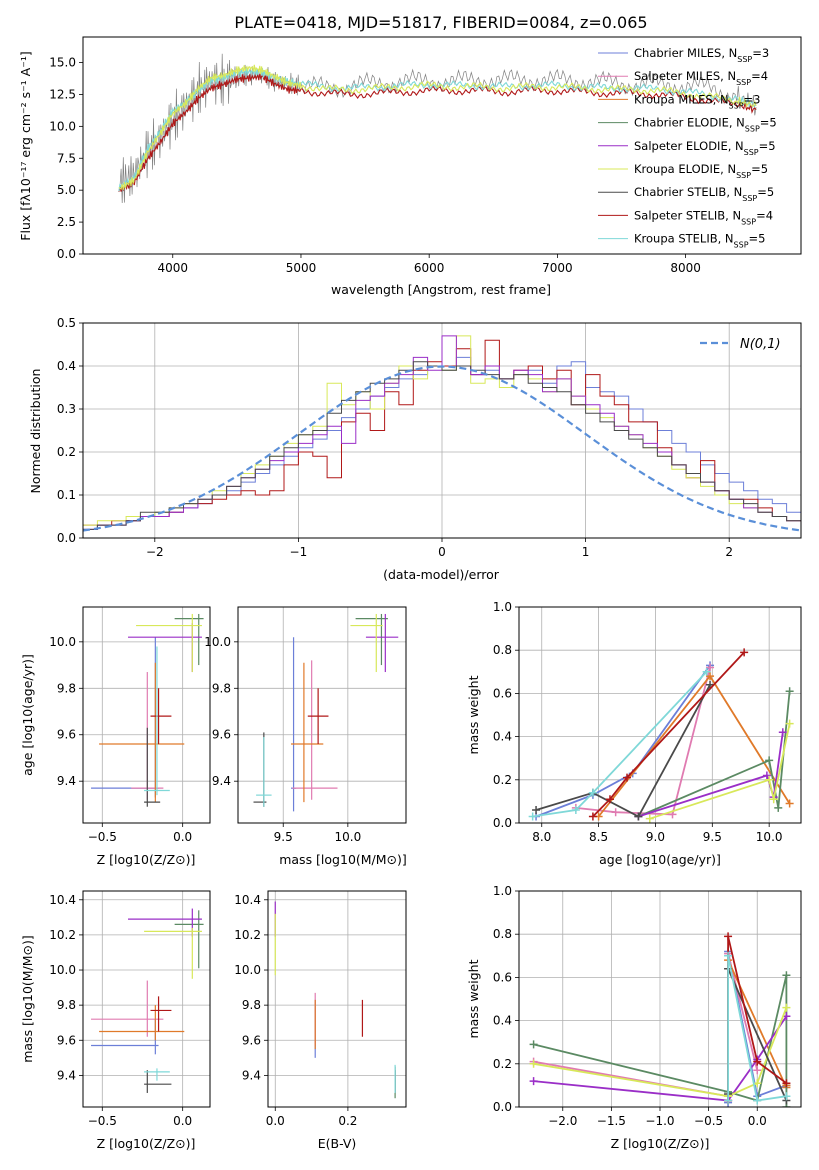 This screenshot has height=1170, width=819. Describe the element at coordinates (703, 217) in the screenshot. I see `legend-entry: Salpeter STELIB, NSSP=4` at that location.